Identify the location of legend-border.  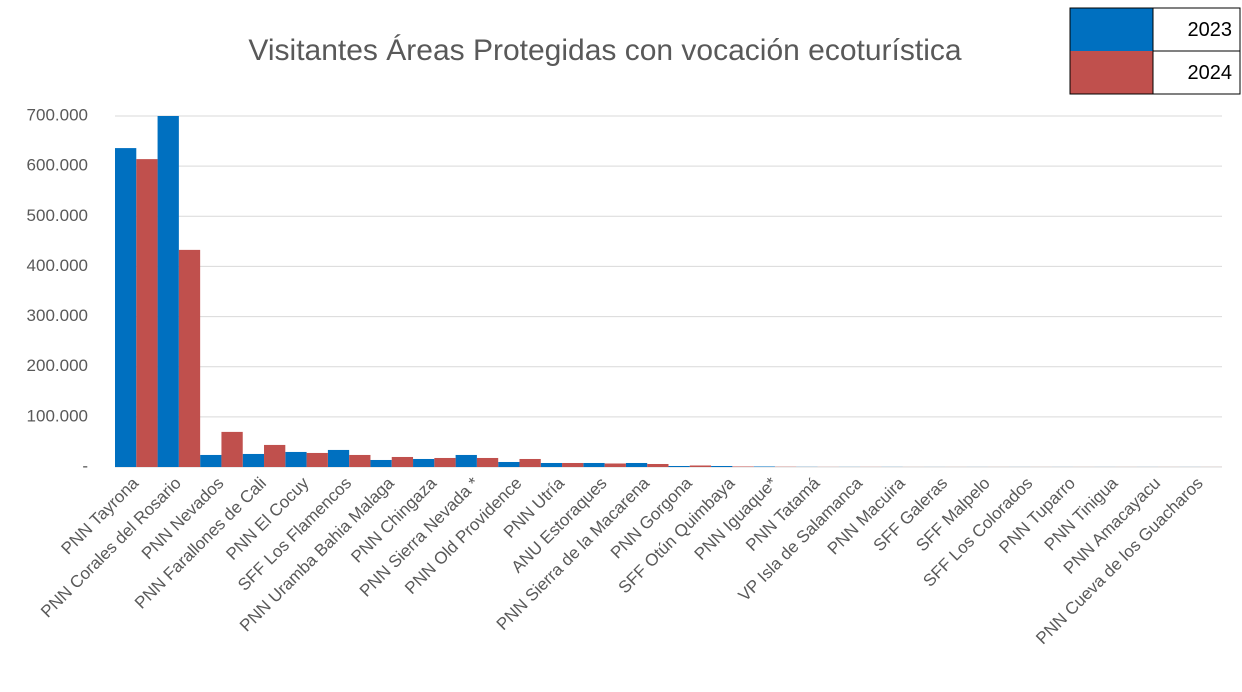
(1155, 51).